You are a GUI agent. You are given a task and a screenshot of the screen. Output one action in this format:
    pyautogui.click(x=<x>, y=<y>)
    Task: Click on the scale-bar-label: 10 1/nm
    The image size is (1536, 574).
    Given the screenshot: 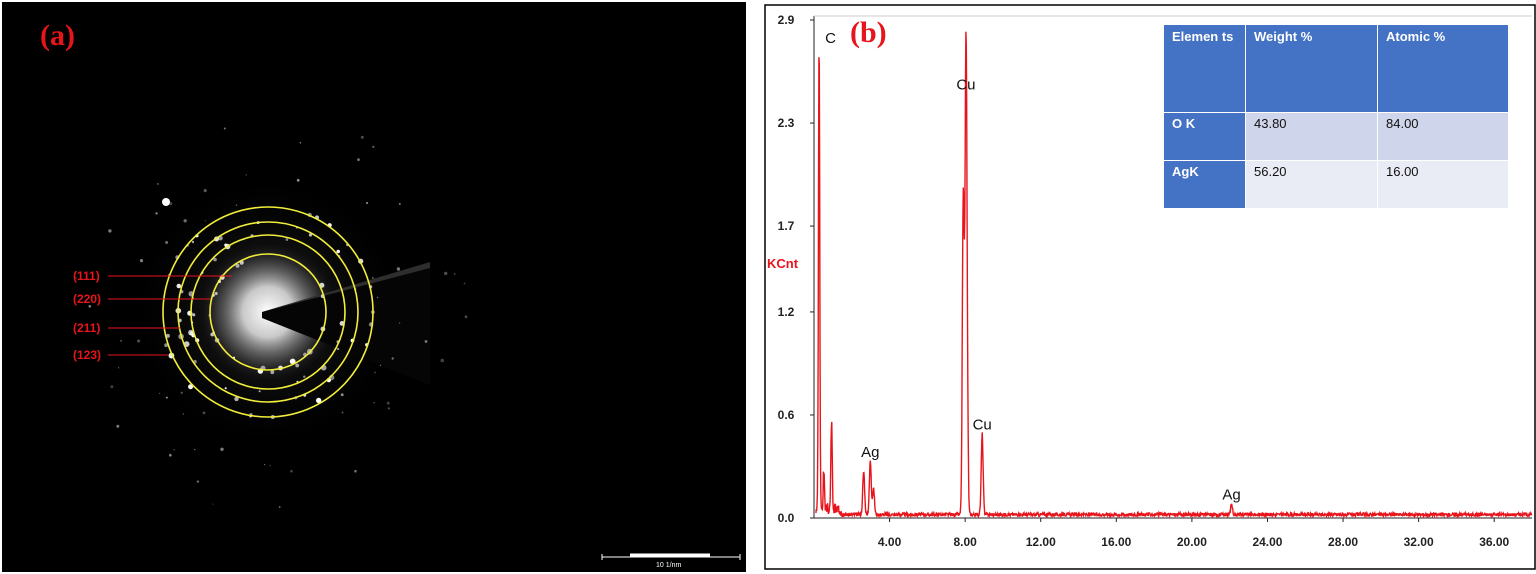 What is the action you would take?
    pyautogui.click(x=668, y=565)
    